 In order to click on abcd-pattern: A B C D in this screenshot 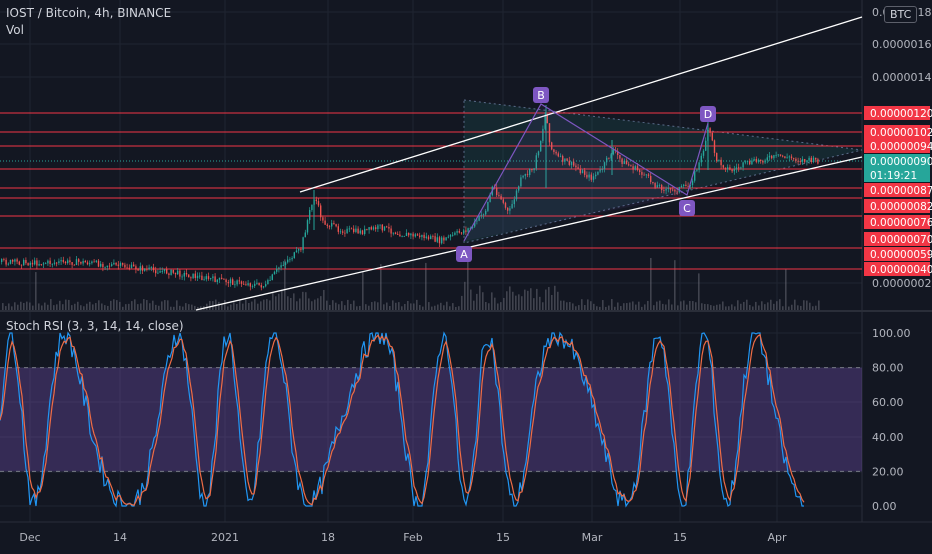, I will do `click(586, 174)`.